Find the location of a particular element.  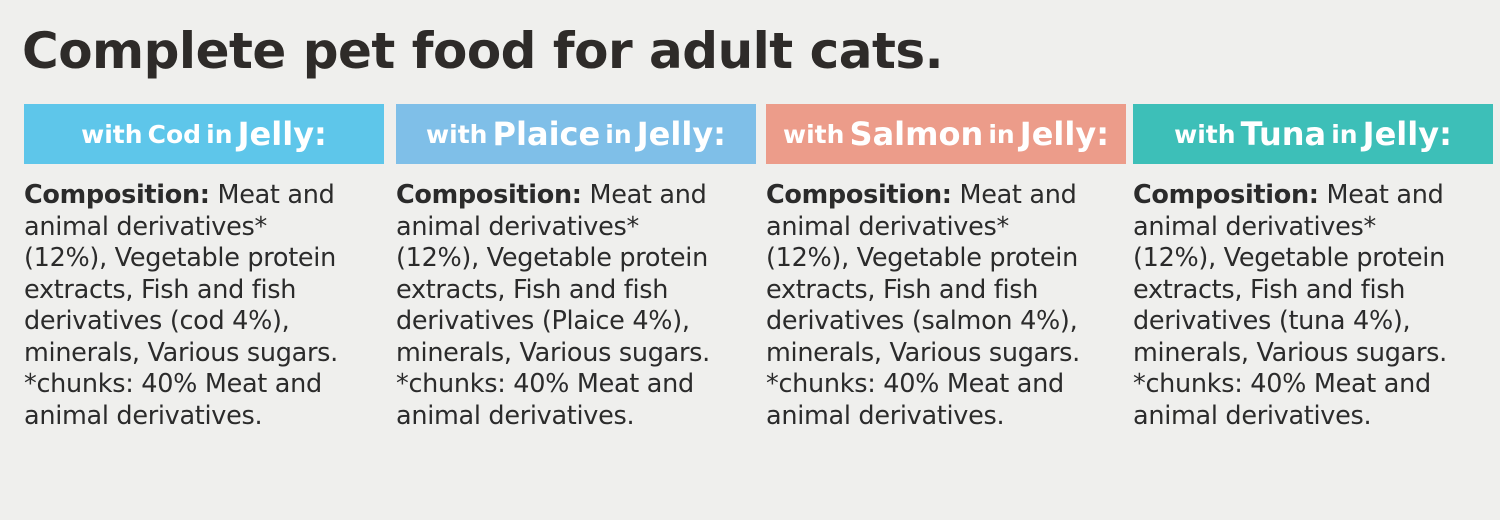

variant-badge-plaice: with Plaice in Jelly: is located at coordinates (576, 134).